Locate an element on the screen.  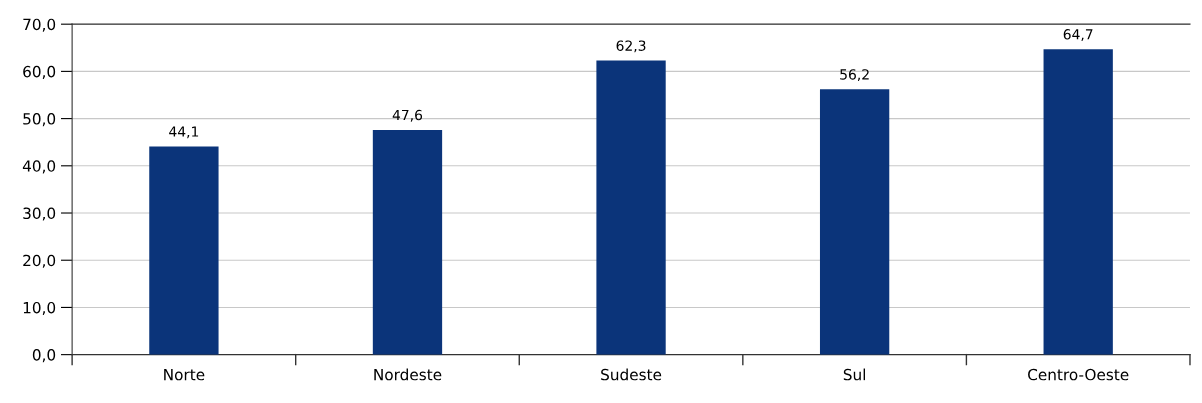
y-tick-label: 20,0 is located at coordinates (39, 261).